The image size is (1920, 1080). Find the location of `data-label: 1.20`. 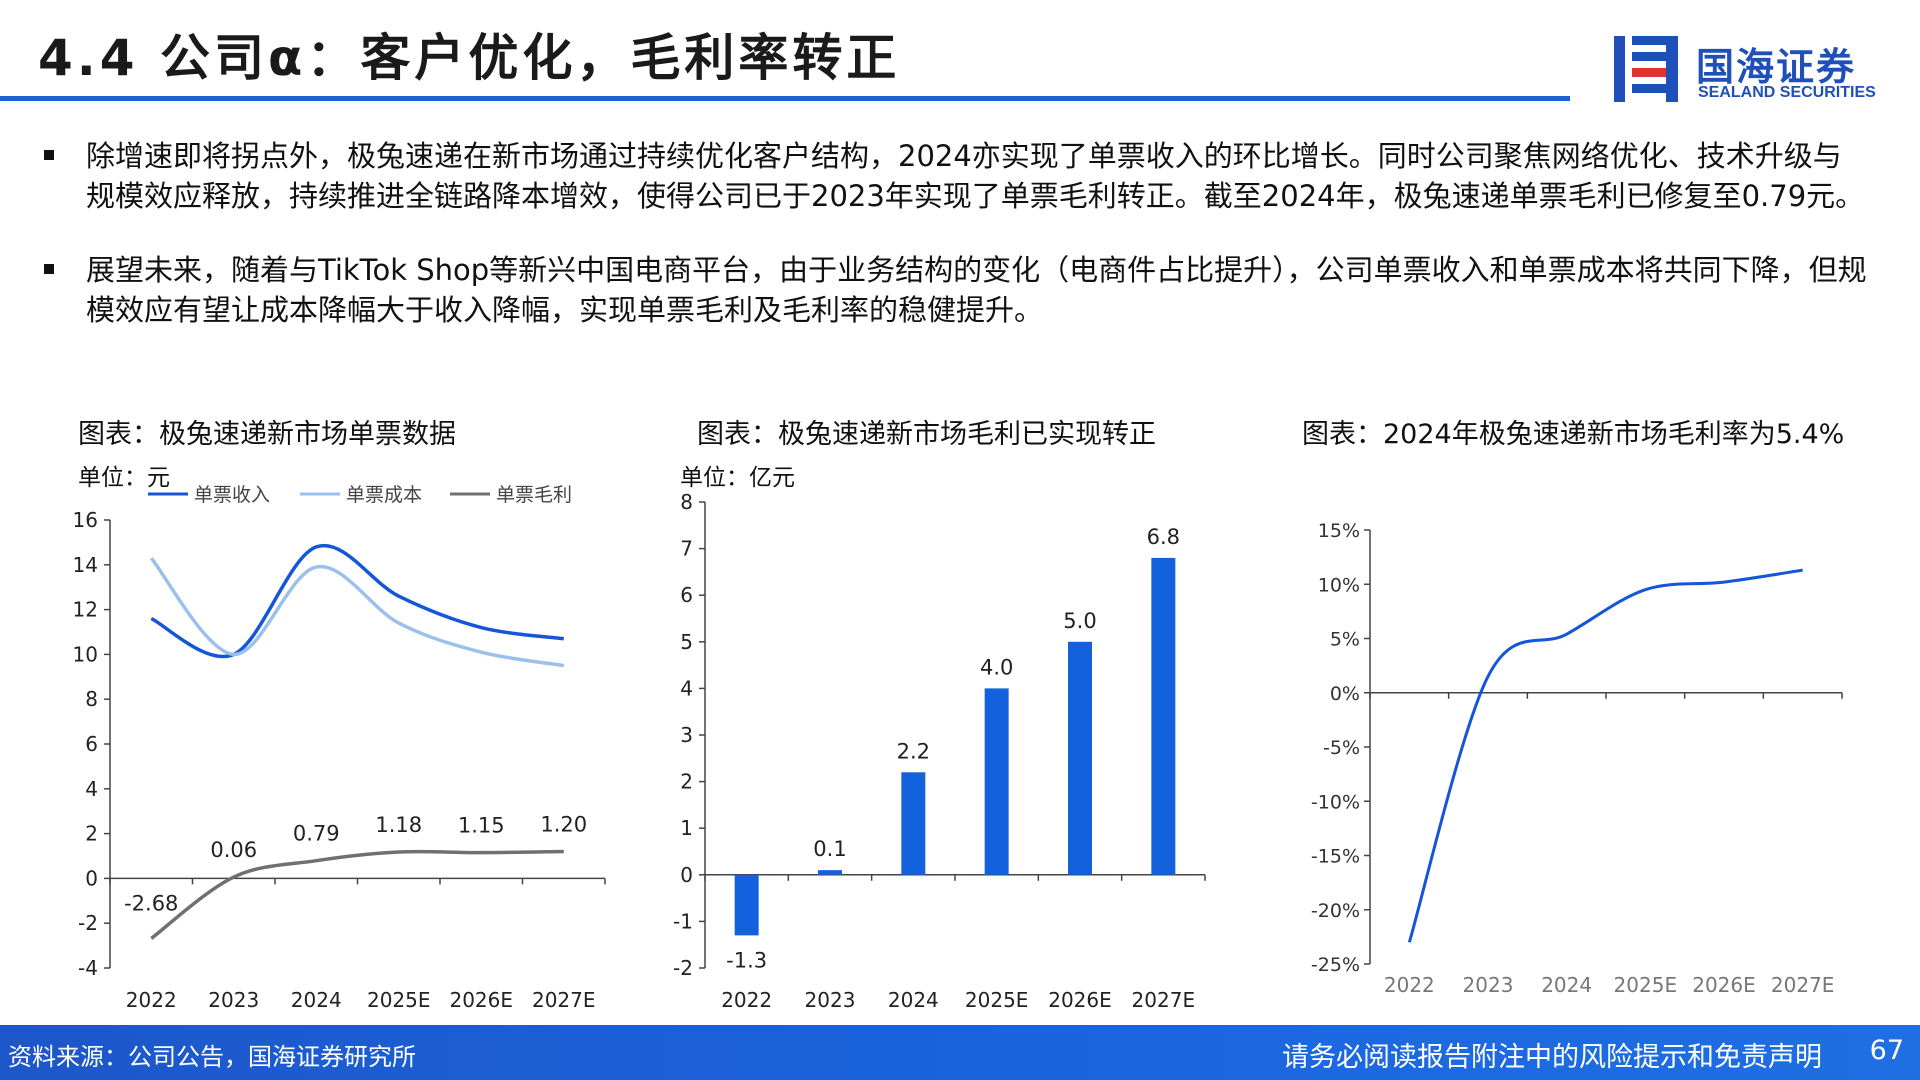

data-label: 1.20 is located at coordinates (563, 825).